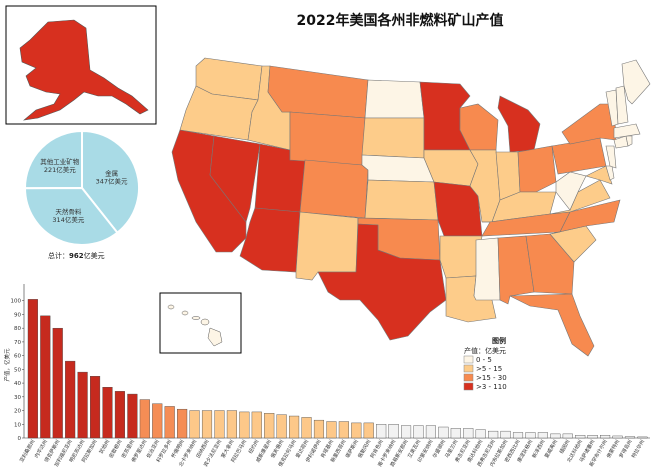 This screenshot has width=654, height=474. What do you see at coordinates (565, 447) in the screenshot?
I see `x-tick-label-43: 缅因州` at bounding box center [565, 447].